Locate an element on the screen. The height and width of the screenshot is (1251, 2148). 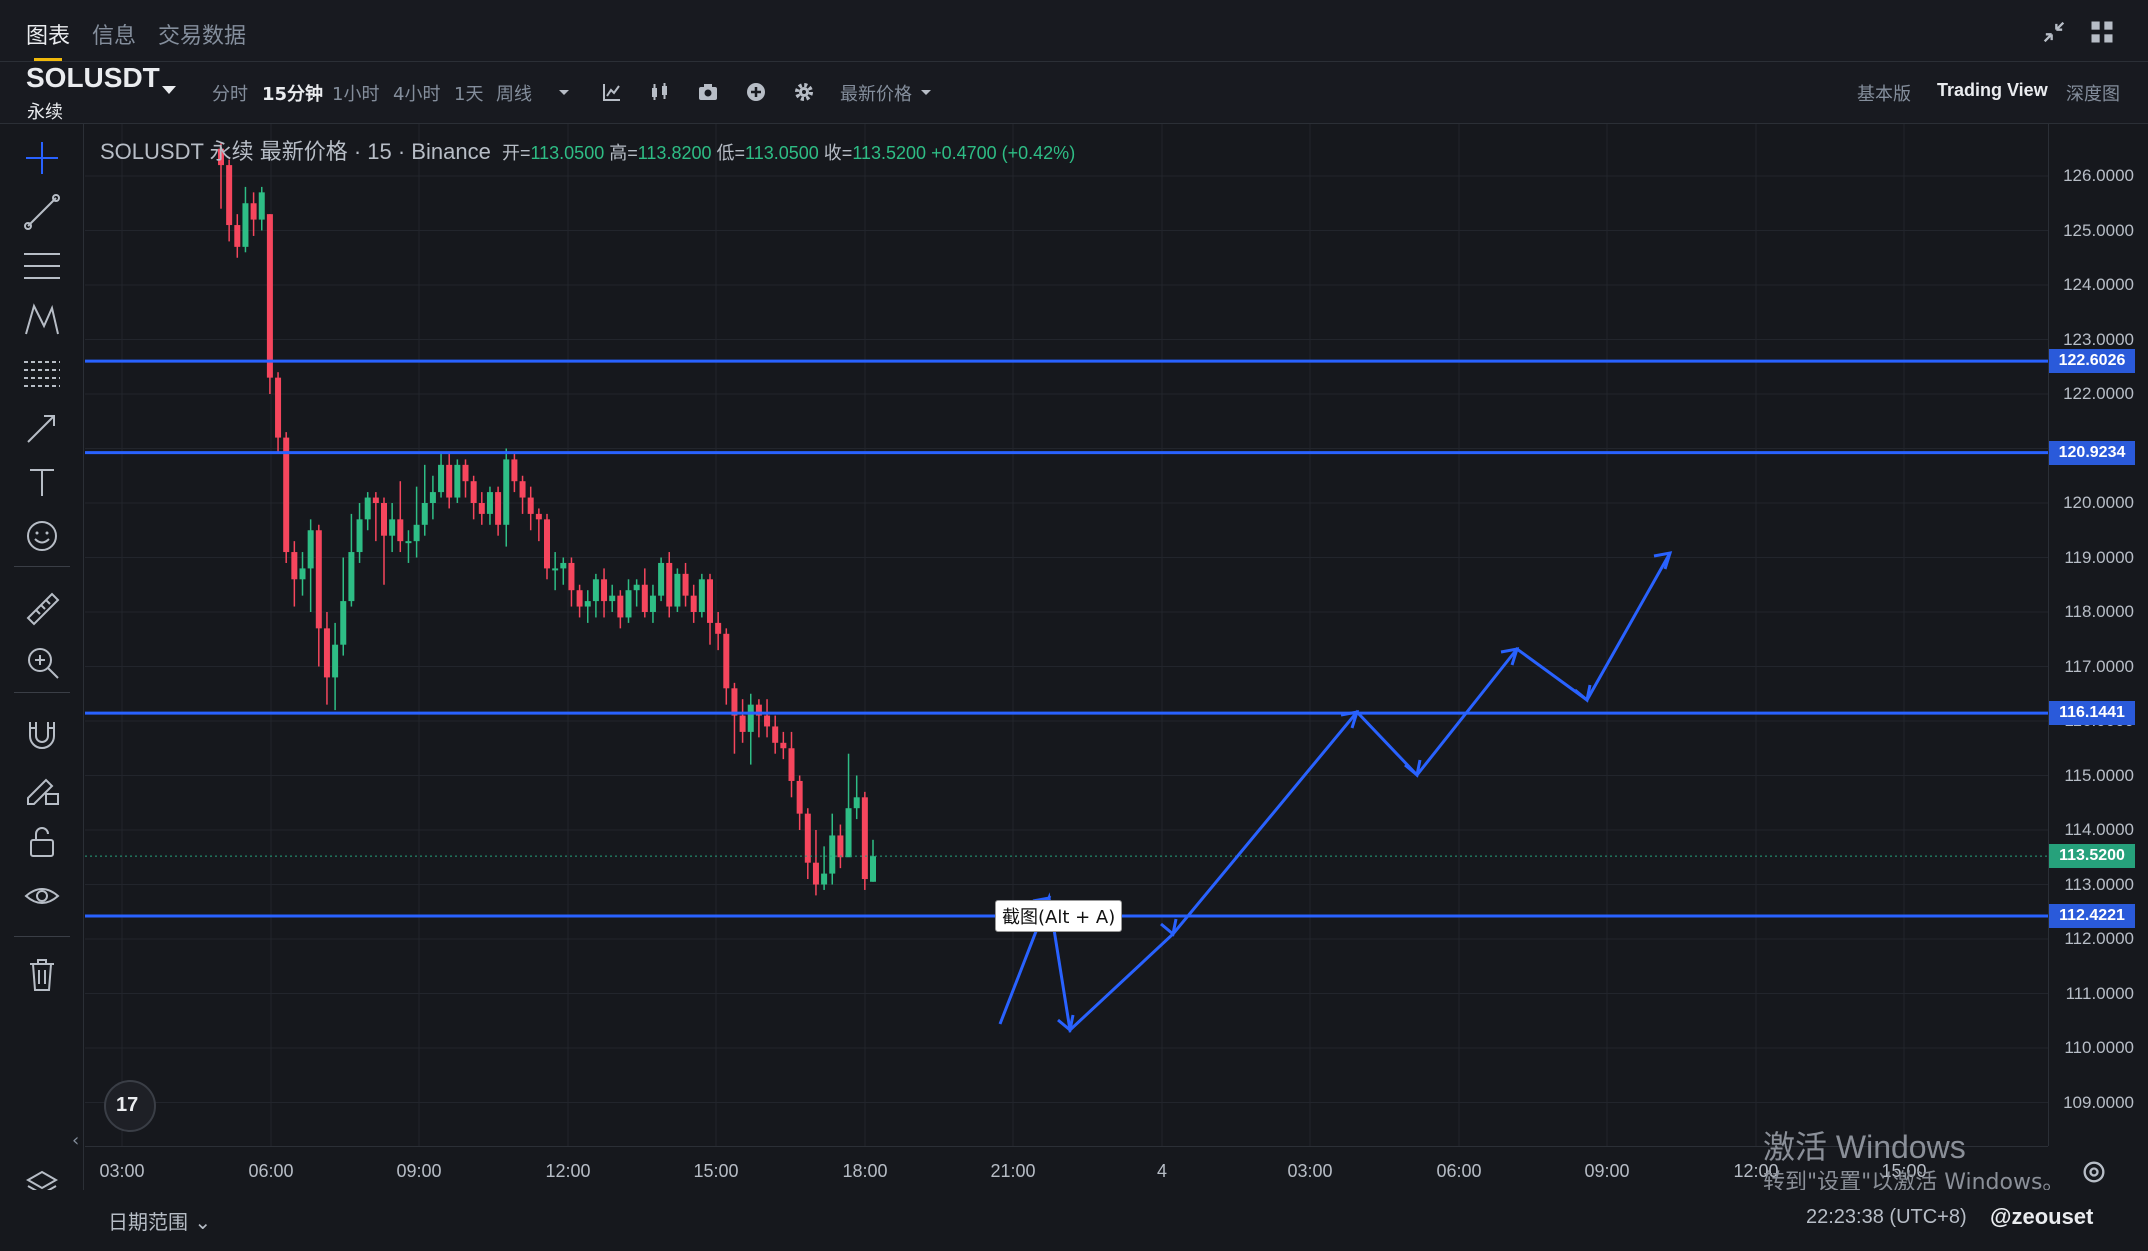
symbol-name: SOLUSDT is located at coordinates (93, 77).